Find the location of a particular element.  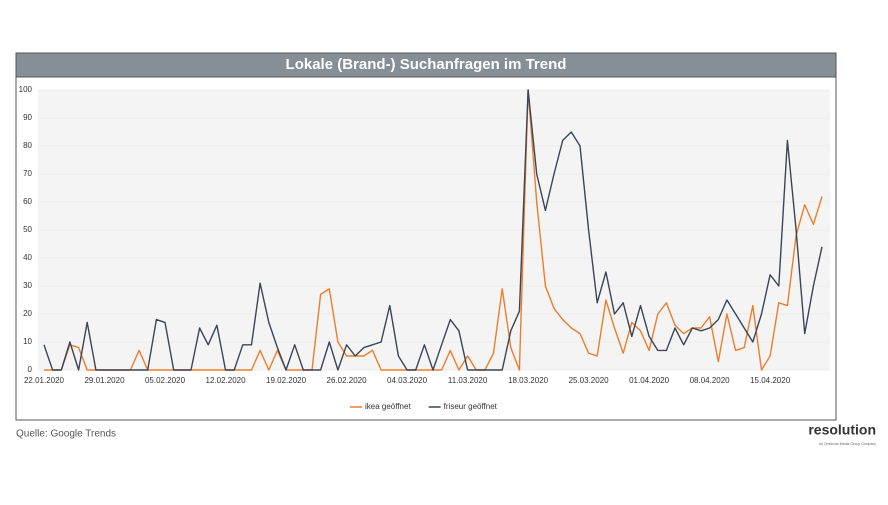

x-tick-label: 26.02.2020 is located at coordinates (347, 380).